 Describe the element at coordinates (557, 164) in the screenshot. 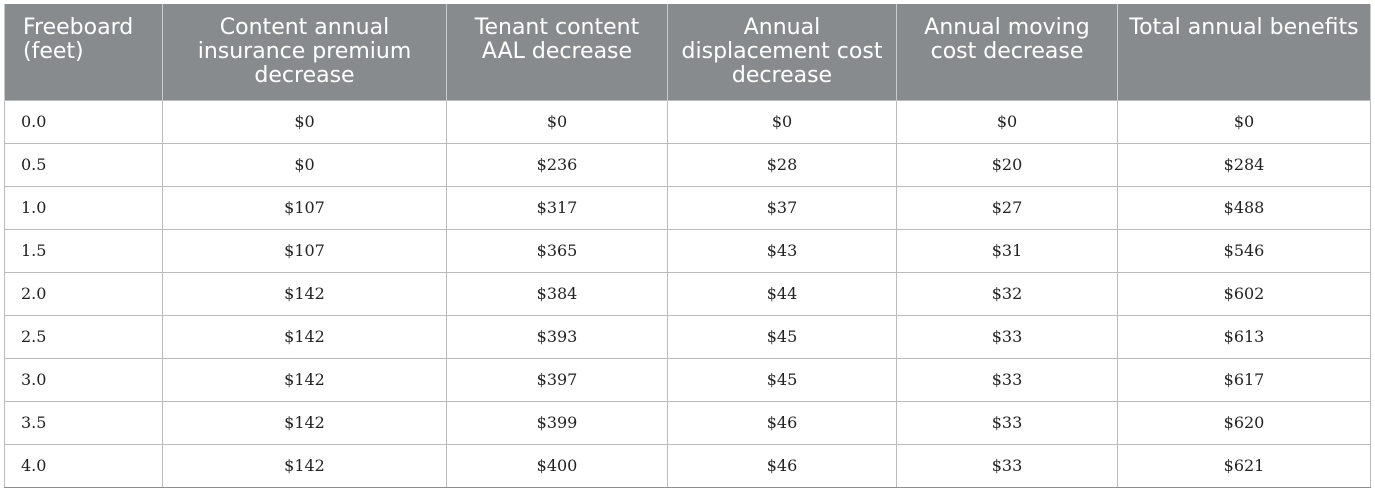

I see `cell-tenant-aal: $236` at that location.